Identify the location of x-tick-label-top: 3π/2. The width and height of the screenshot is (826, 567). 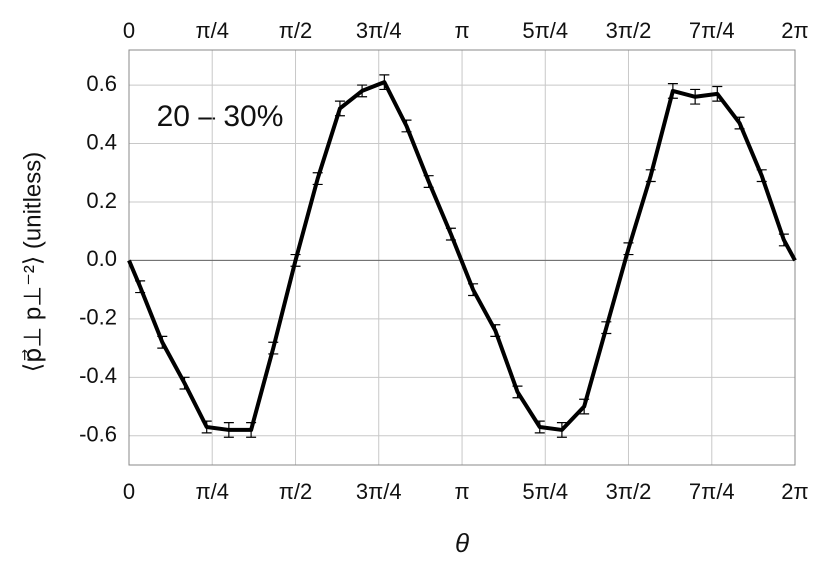
(629, 30).